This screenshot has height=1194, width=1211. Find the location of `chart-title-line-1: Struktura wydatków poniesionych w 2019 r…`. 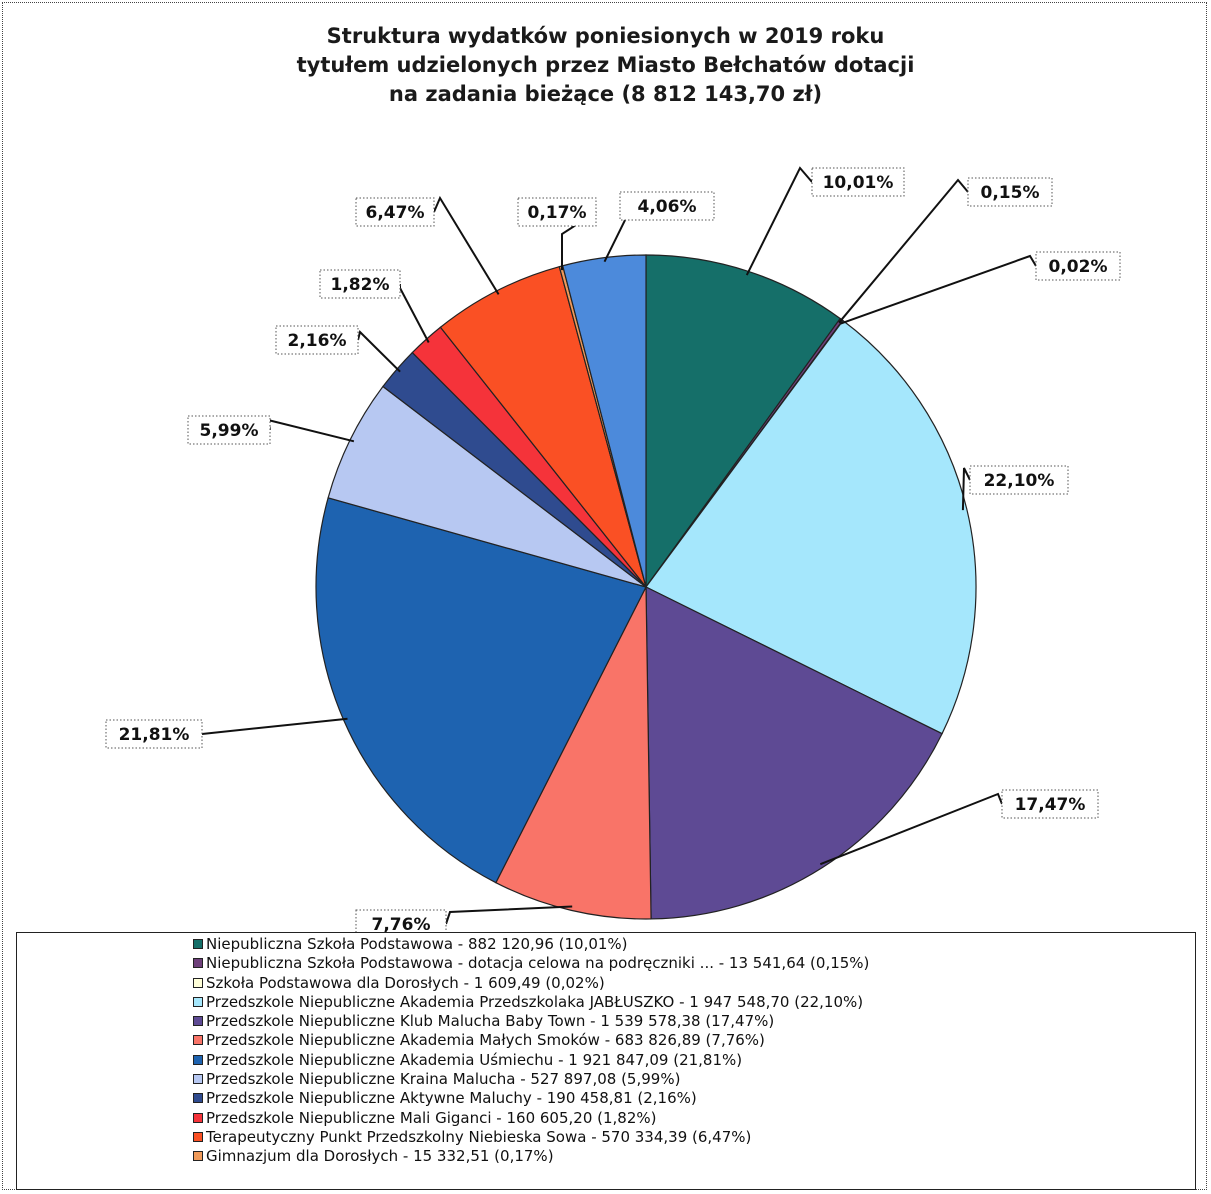

chart-title-line-1: Struktura wydatków poniesionych w 2019 r… is located at coordinates (605, 36).